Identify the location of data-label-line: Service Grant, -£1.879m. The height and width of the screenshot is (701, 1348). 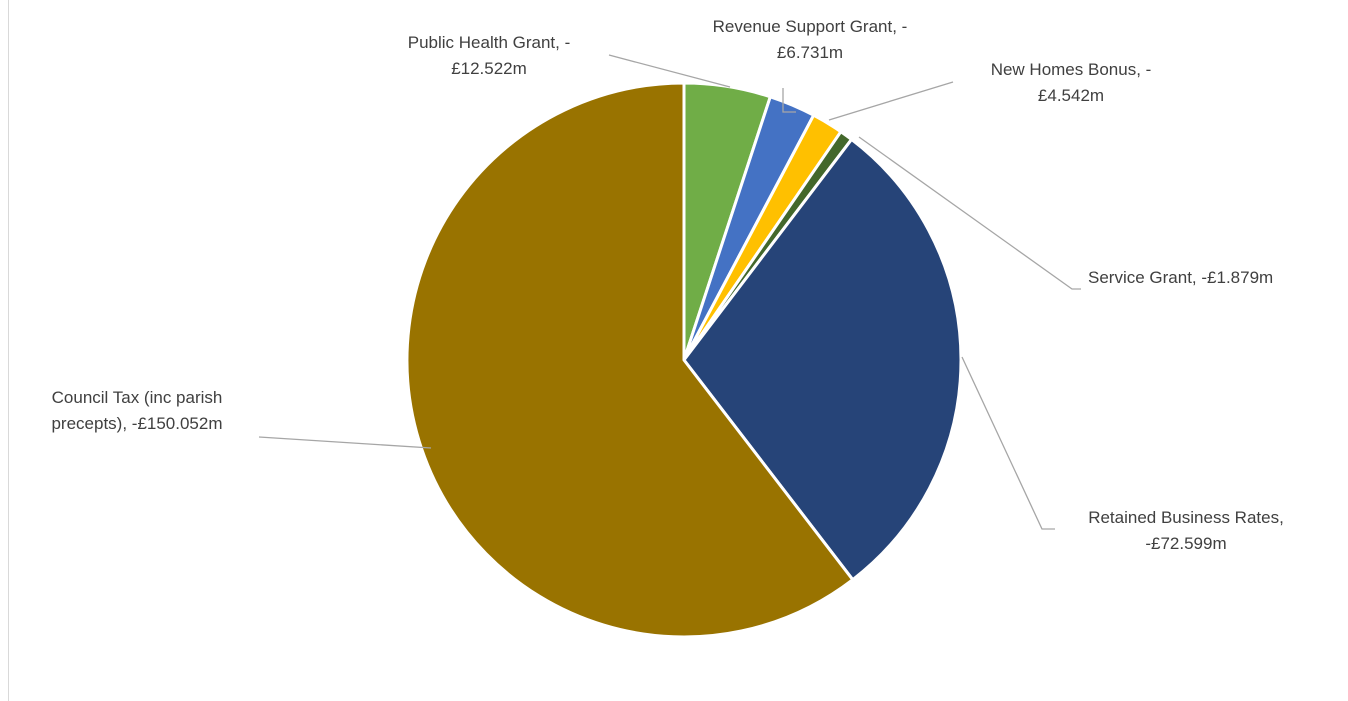
(1180, 277).